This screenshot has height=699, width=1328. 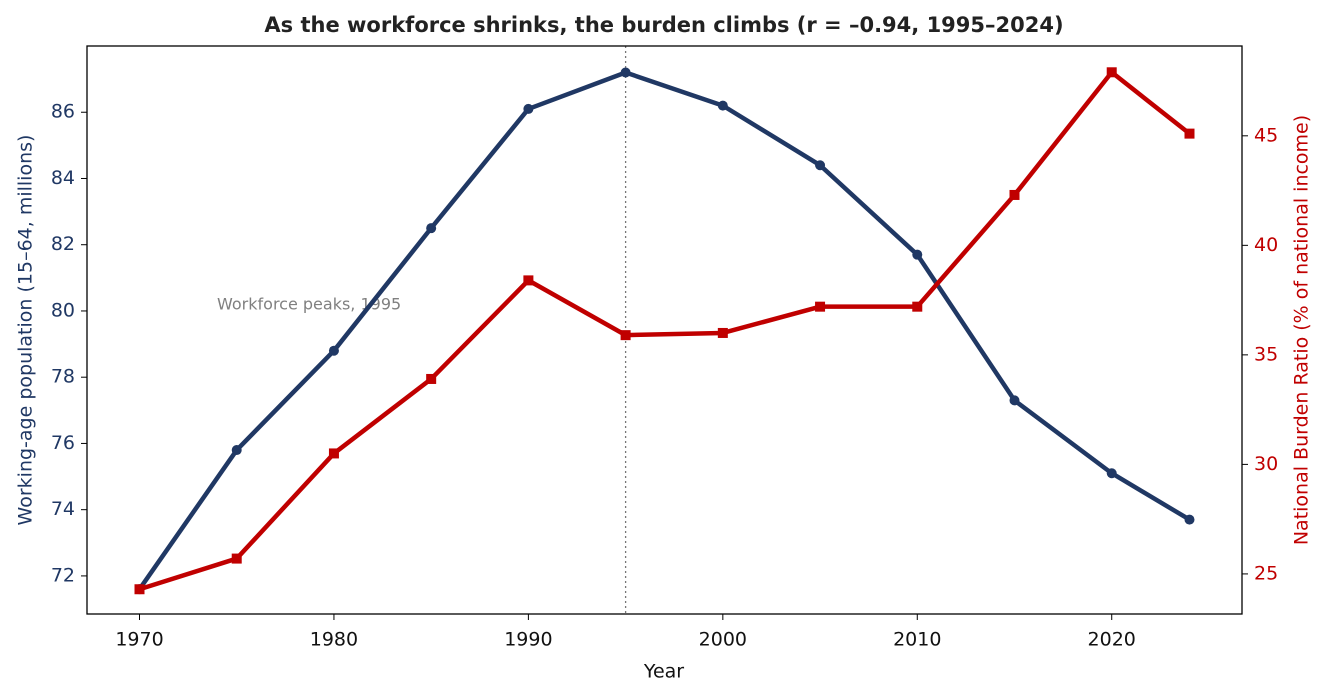 I want to click on y2-tick-label: 30, so click(x=1266, y=464).